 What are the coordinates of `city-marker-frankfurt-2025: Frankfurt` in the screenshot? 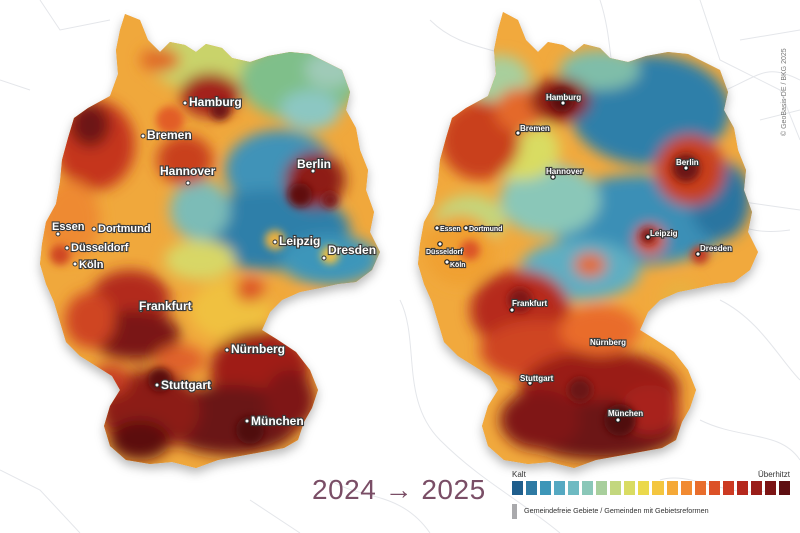 It's located at (529, 305).